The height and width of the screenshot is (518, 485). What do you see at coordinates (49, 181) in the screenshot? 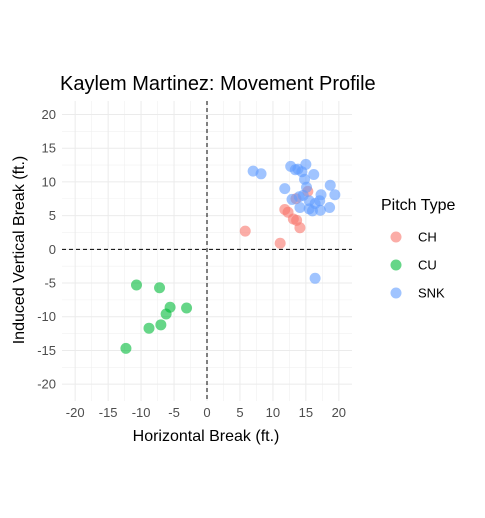
I see `y-tick-label: 10` at bounding box center [49, 181].